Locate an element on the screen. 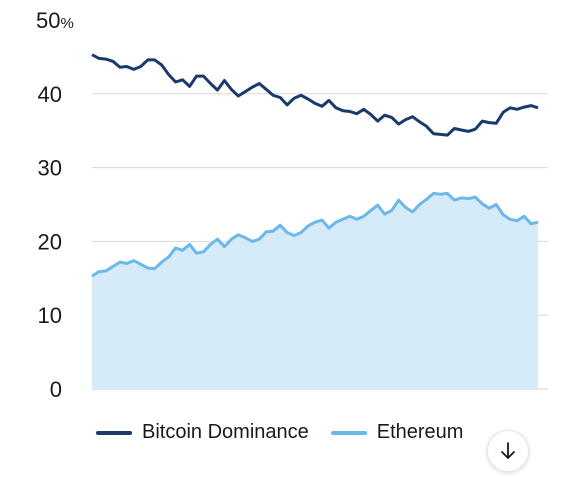  legend-swatch-bitcoin is located at coordinates (114, 432).